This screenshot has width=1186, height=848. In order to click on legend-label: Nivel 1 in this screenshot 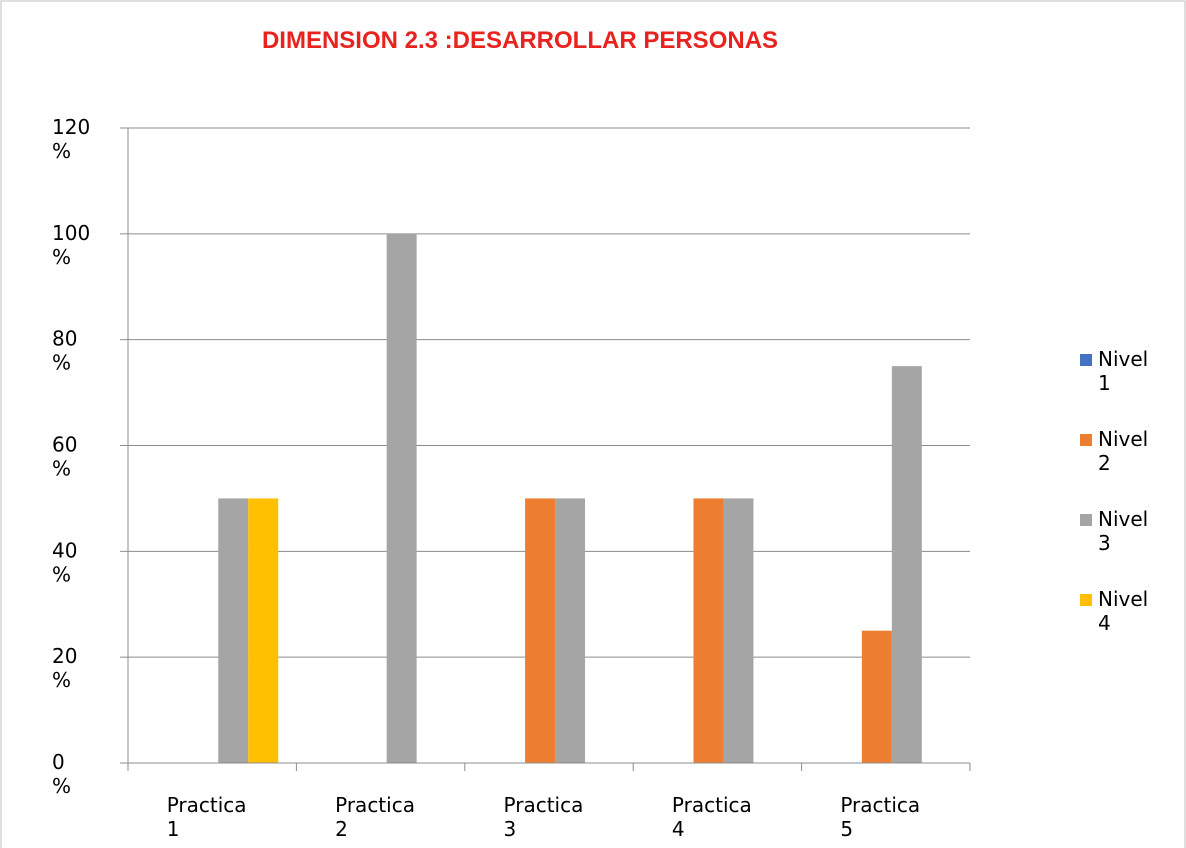, I will do `click(1123, 371)`.